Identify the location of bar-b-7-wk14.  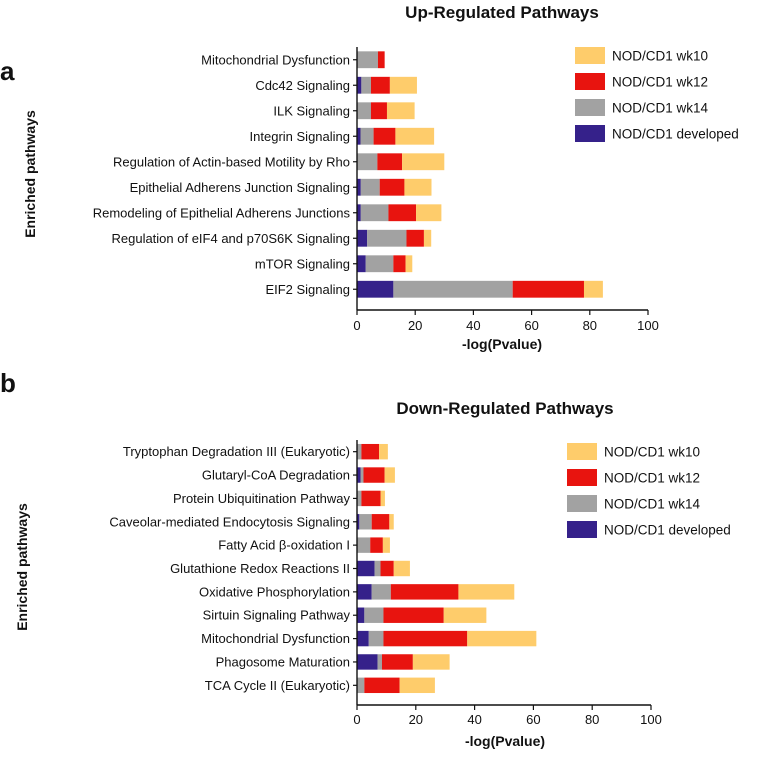
(374, 615).